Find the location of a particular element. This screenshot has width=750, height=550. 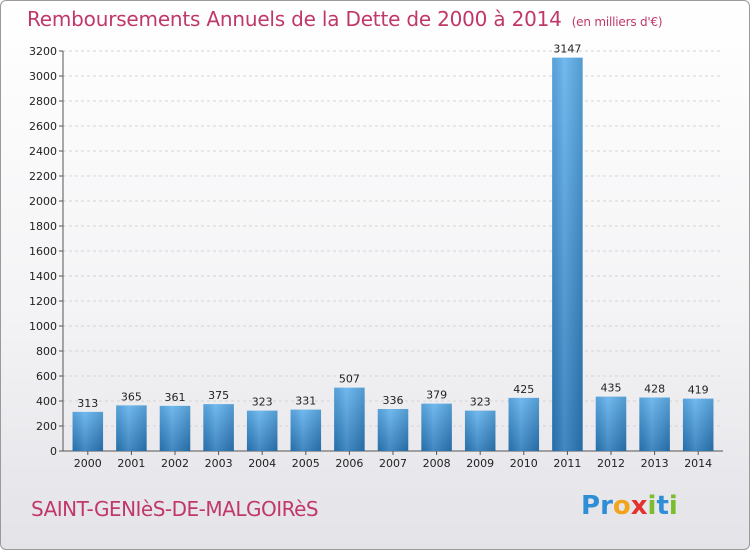

x-tick-label: 2012 is located at coordinates (611, 463).